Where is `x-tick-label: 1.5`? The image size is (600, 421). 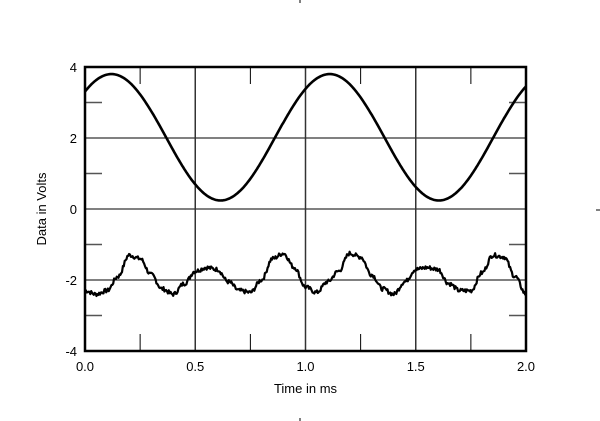
x-tick-label: 1.5 is located at coordinates (416, 366).